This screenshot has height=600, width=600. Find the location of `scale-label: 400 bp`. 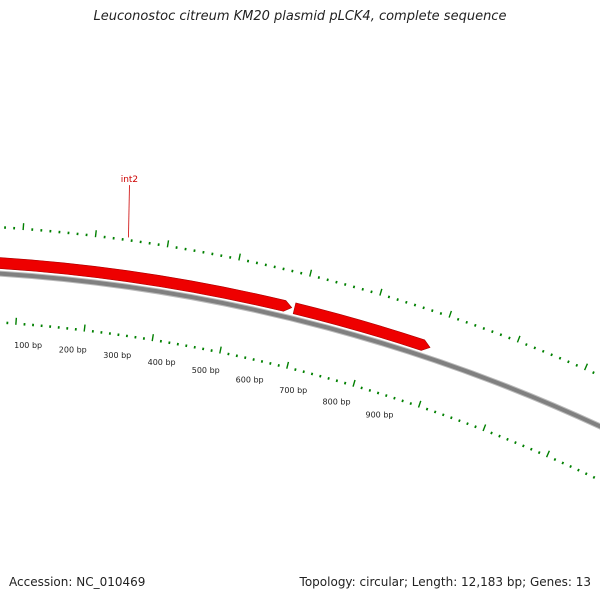

scale-label: 400 bp is located at coordinates (162, 362).